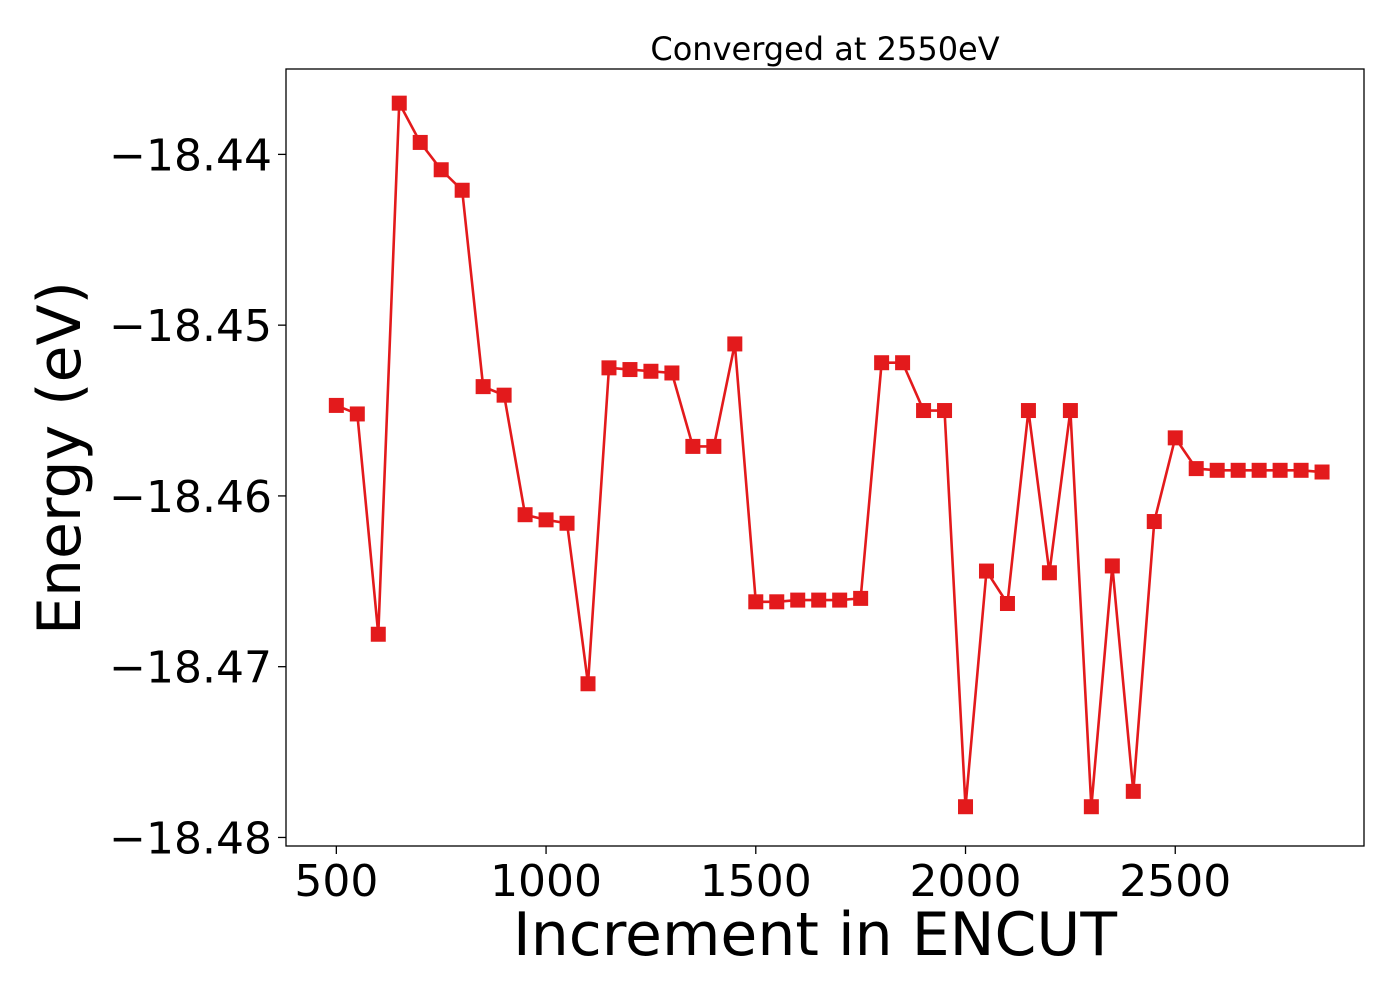  What do you see at coordinates (60, 458) in the screenshot?
I see `y-axis-label: Energy (eV)` at bounding box center [60, 458].